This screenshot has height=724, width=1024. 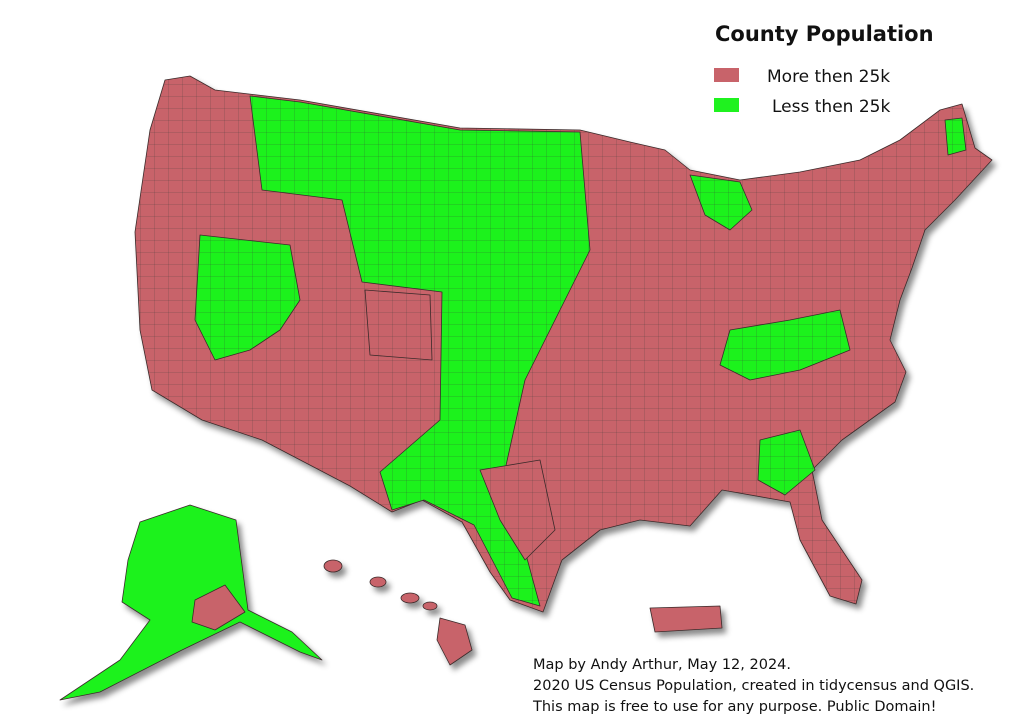 What do you see at coordinates (828, 77) in the screenshot?
I see `legend-label: More then 25k` at bounding box center [828, 77].